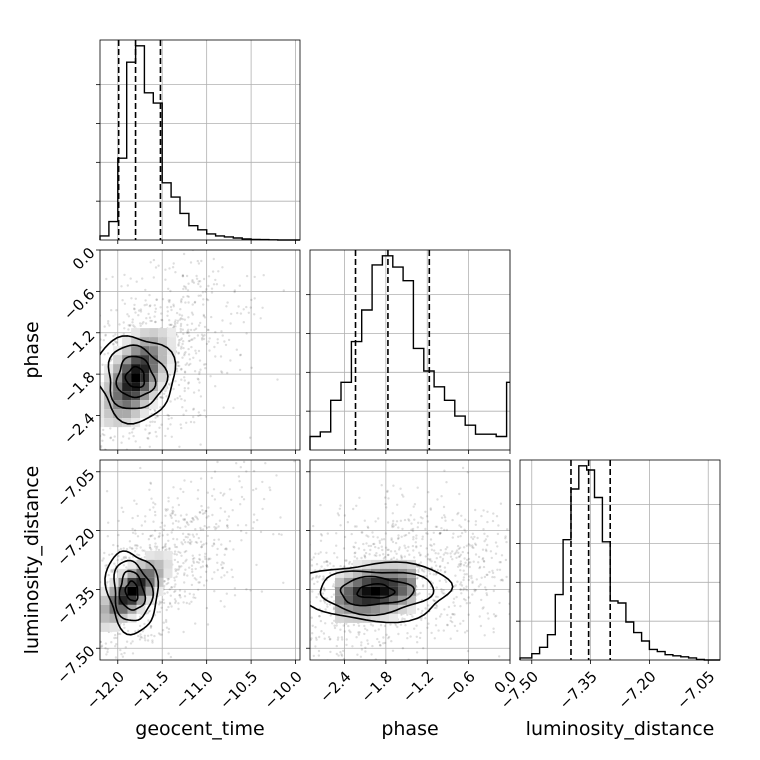 The height and width of the screenshot is (760, 760). What do you see at coordinates (409, 352) in the screenshot?
I see `histogram-phase` at bounding box center [409, 352].